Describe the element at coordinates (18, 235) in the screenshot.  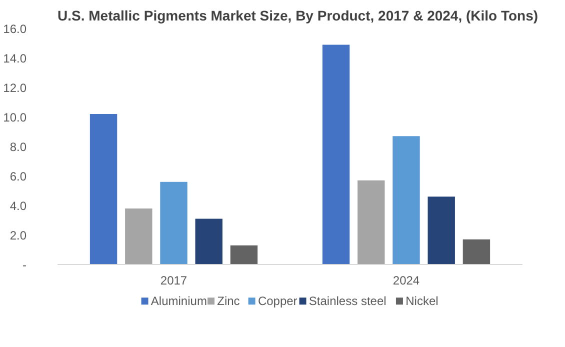
I see `y-tick-label: 2.0` at that location.